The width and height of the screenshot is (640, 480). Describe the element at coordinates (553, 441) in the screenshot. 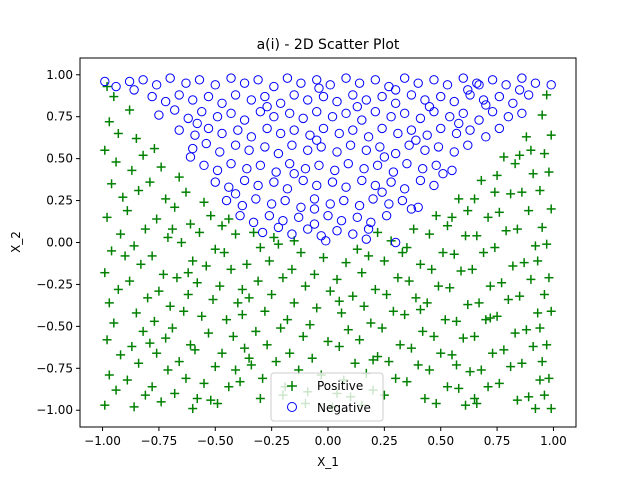

I see `x-tick-label: 1.00` at that location.